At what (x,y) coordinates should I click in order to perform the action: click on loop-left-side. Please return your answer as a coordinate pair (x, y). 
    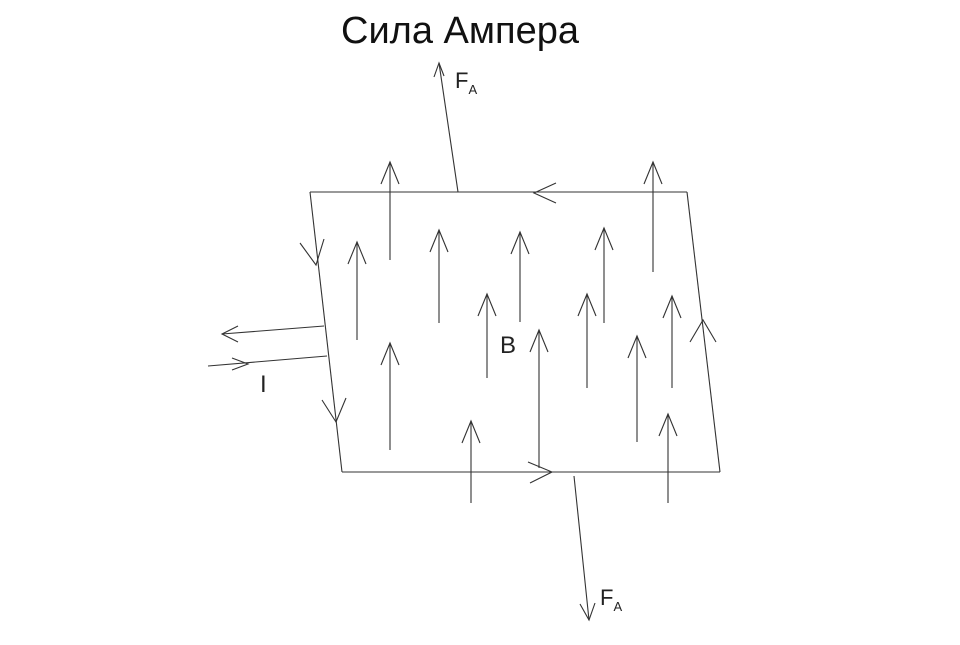
    Looking at the image, I should click on (326, 332).